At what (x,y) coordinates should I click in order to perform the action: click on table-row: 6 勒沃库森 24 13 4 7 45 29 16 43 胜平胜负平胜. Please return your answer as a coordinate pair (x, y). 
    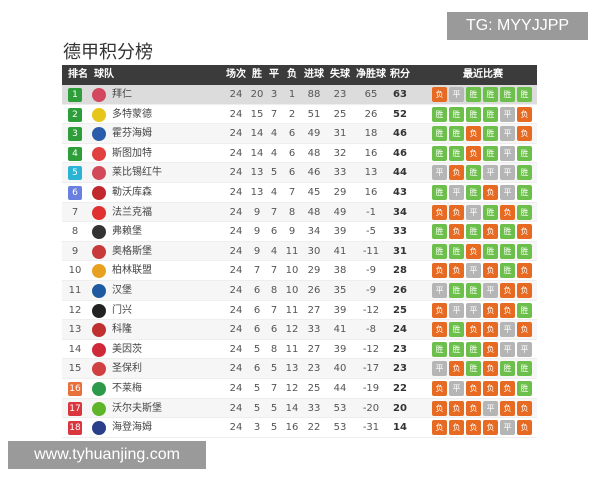
    Looking at the image, I should click on (299, 193).